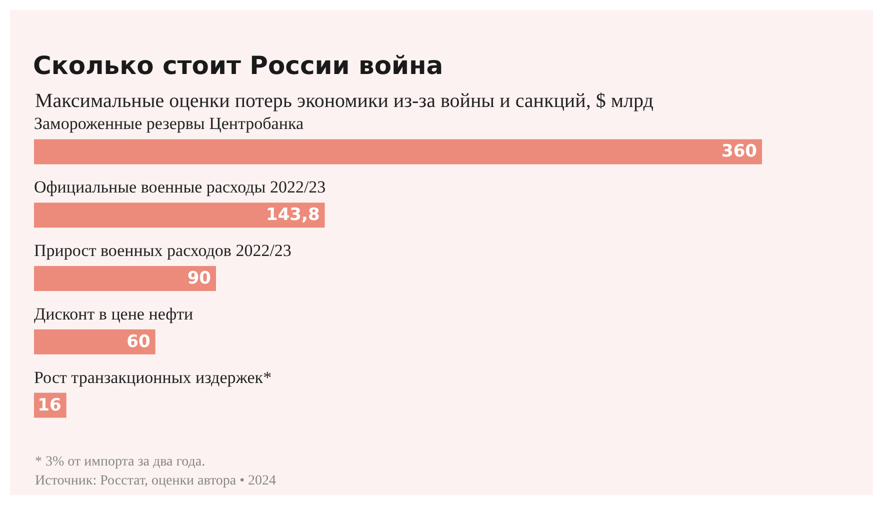  What do you see at coordinates (344, 101) in the screenshot?
I see `chart-subtitle: Максимальные оценки потерь экономики из-за войны и санкций, $ млрд` at bounding box center [344, 101].